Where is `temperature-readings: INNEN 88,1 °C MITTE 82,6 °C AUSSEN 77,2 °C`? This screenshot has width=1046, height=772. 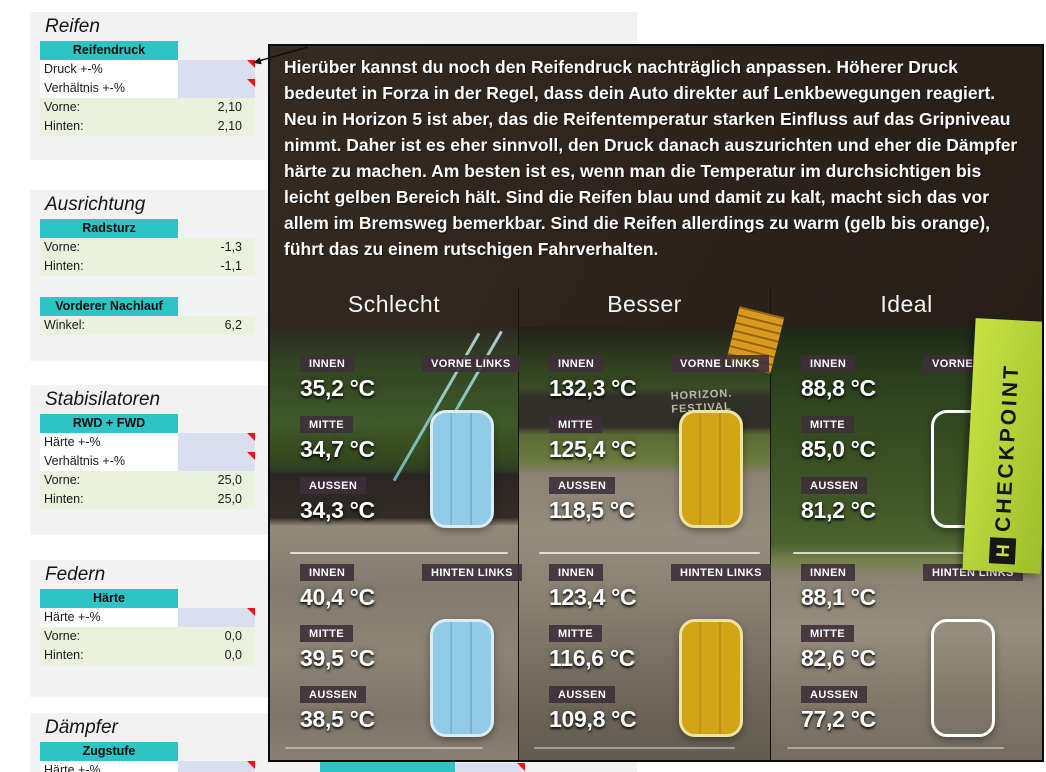
temperature-readings: INNEN 88,1 °C MITTE 82,6 °C AUSSEN 77,2 °C is located at coordinates (838, 655).